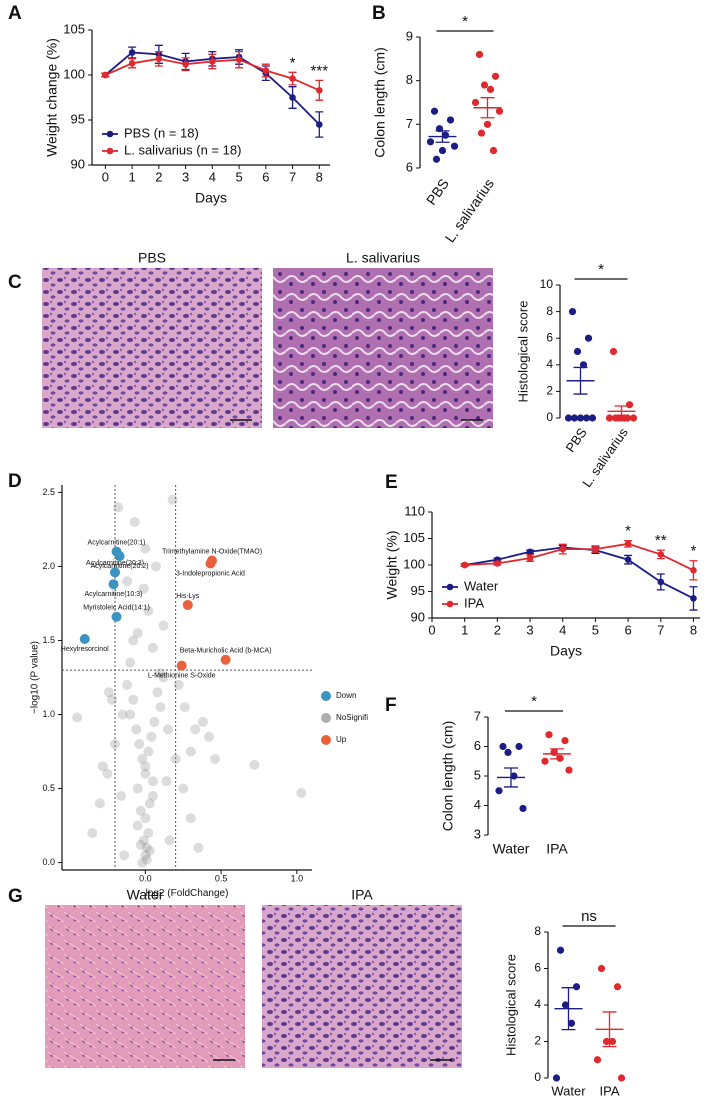  What do you see at coordinates (477, 804) in the screenshot?
I see `y-tick-label: 4` at bounding box center [477, 804].